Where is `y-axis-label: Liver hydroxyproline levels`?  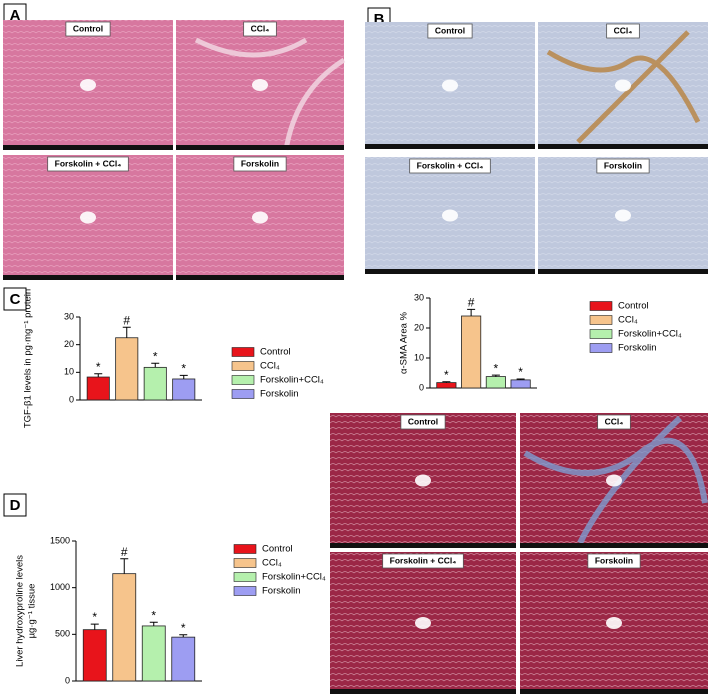
y-axis-label: Liver hydroxyproline levels is located at coordinates (20, 611).